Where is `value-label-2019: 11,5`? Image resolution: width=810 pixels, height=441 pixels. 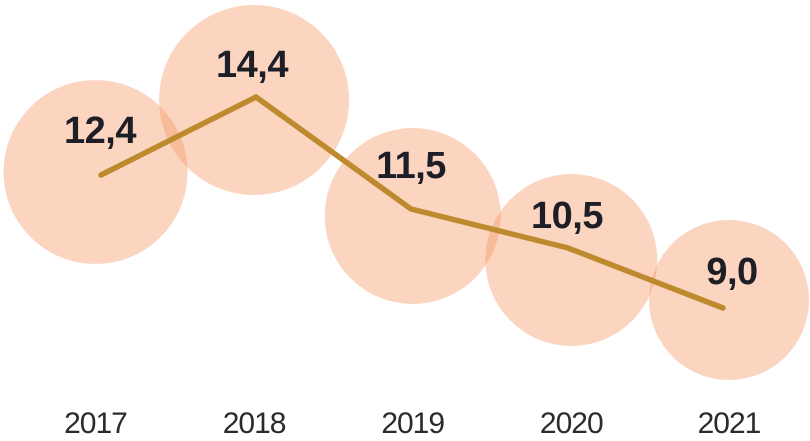
value-label-2019: 11,5 is located at coordinates (411, 166).